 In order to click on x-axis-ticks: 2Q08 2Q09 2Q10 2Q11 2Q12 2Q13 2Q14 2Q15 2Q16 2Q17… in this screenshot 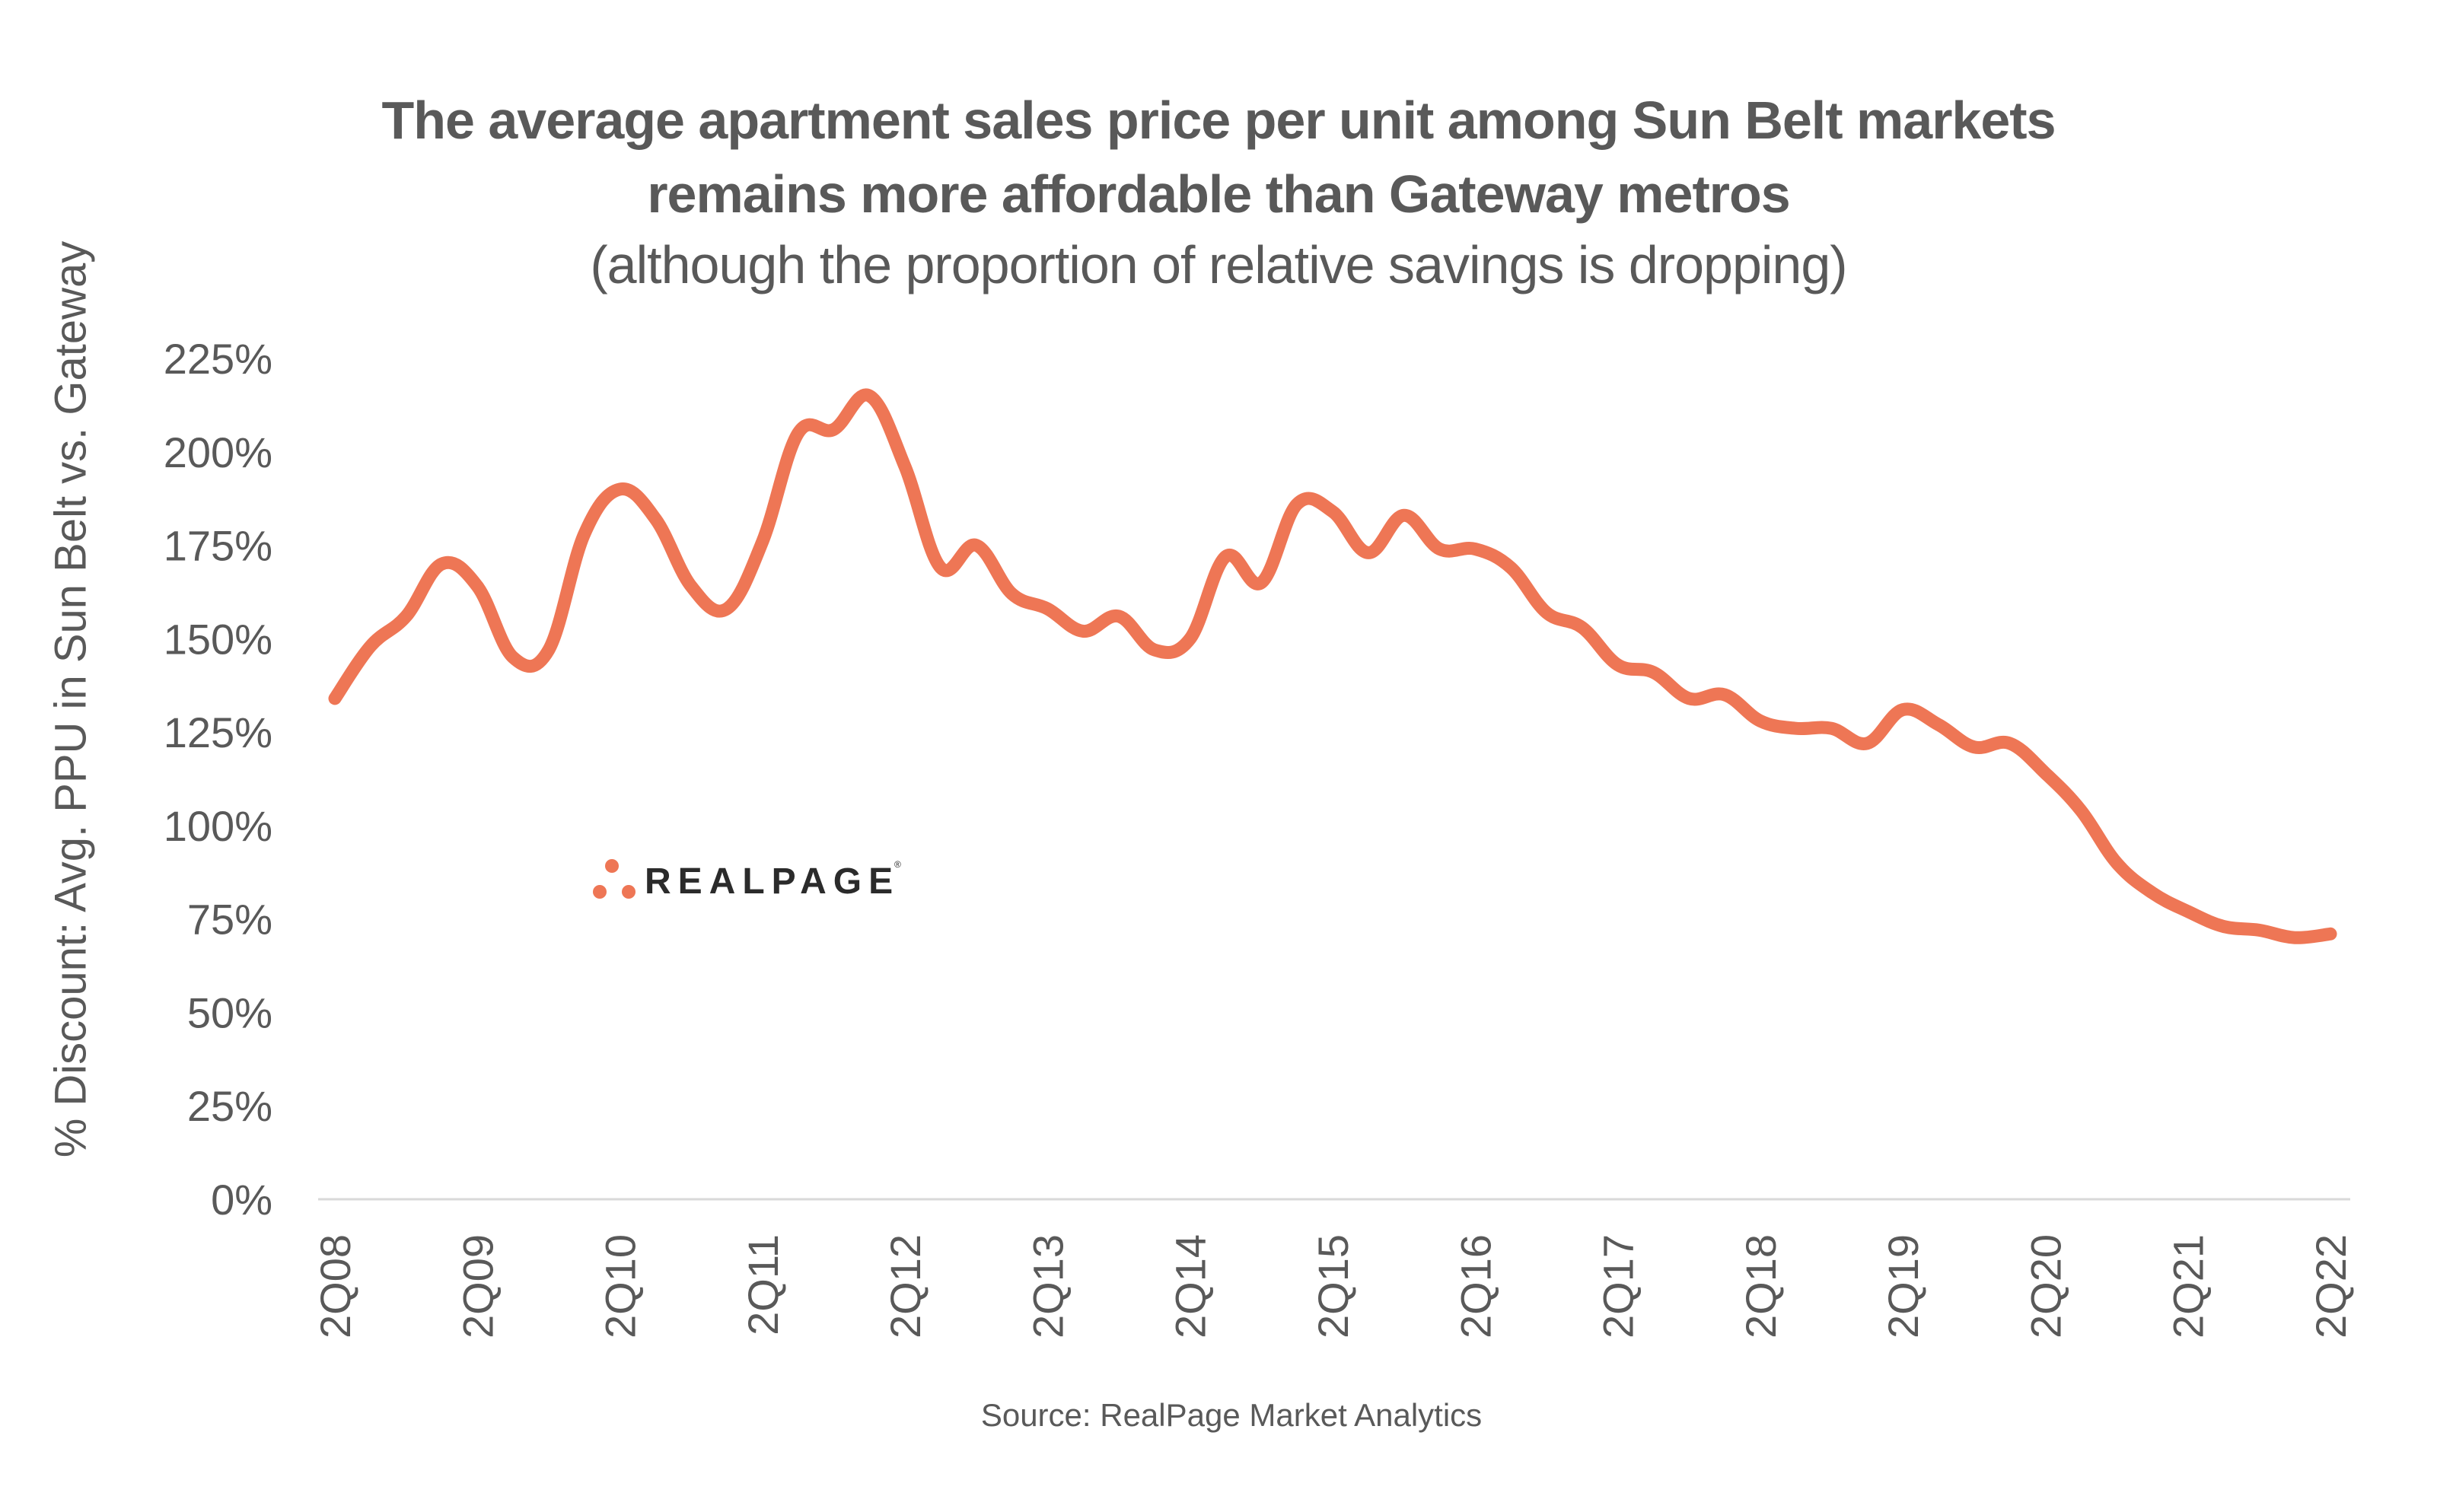, I will do `click(1333, 1286)`.